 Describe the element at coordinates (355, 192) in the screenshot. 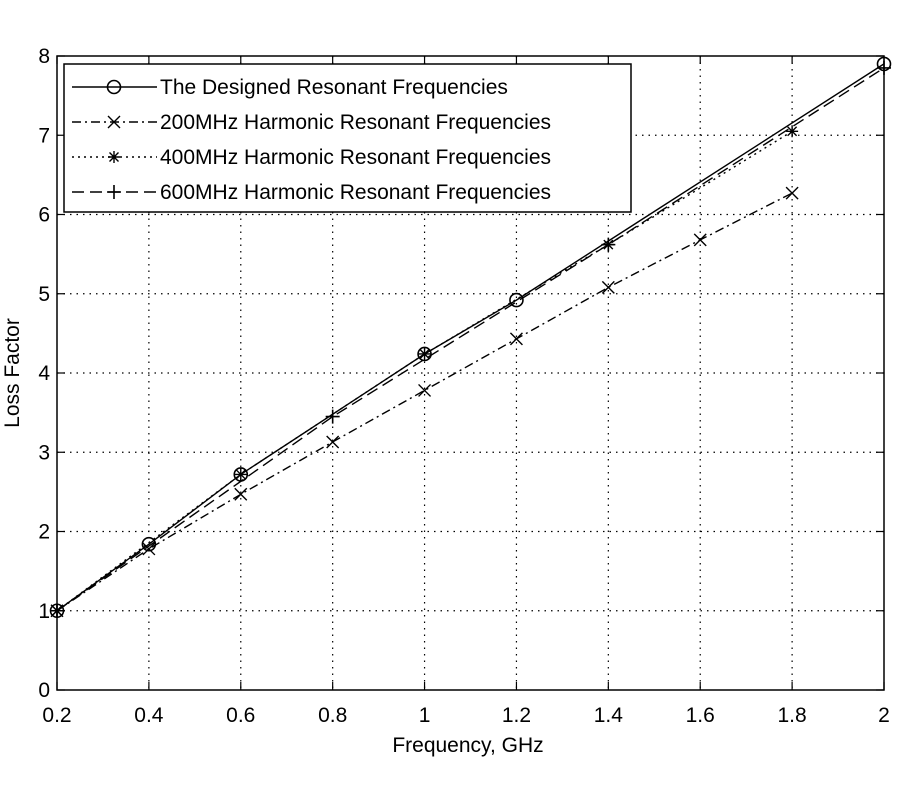

I see `legend-label: 600MHz Harmonic Resonant Frequencies` at that location.